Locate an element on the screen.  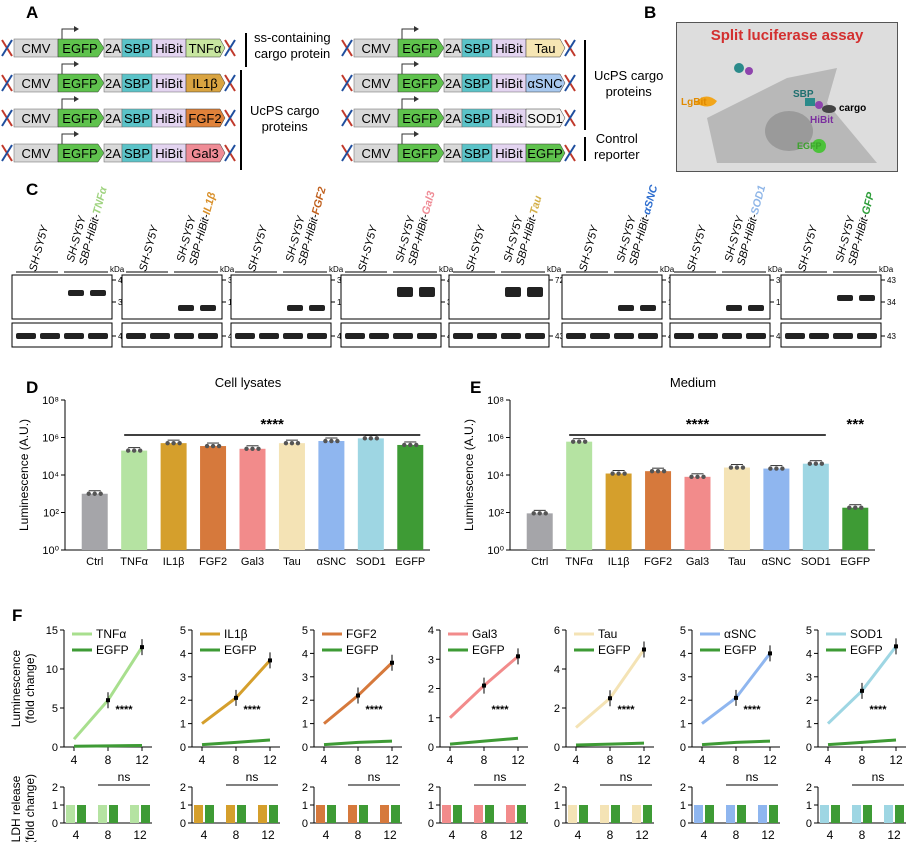
cargo-box is located at coordinates (545, 153).